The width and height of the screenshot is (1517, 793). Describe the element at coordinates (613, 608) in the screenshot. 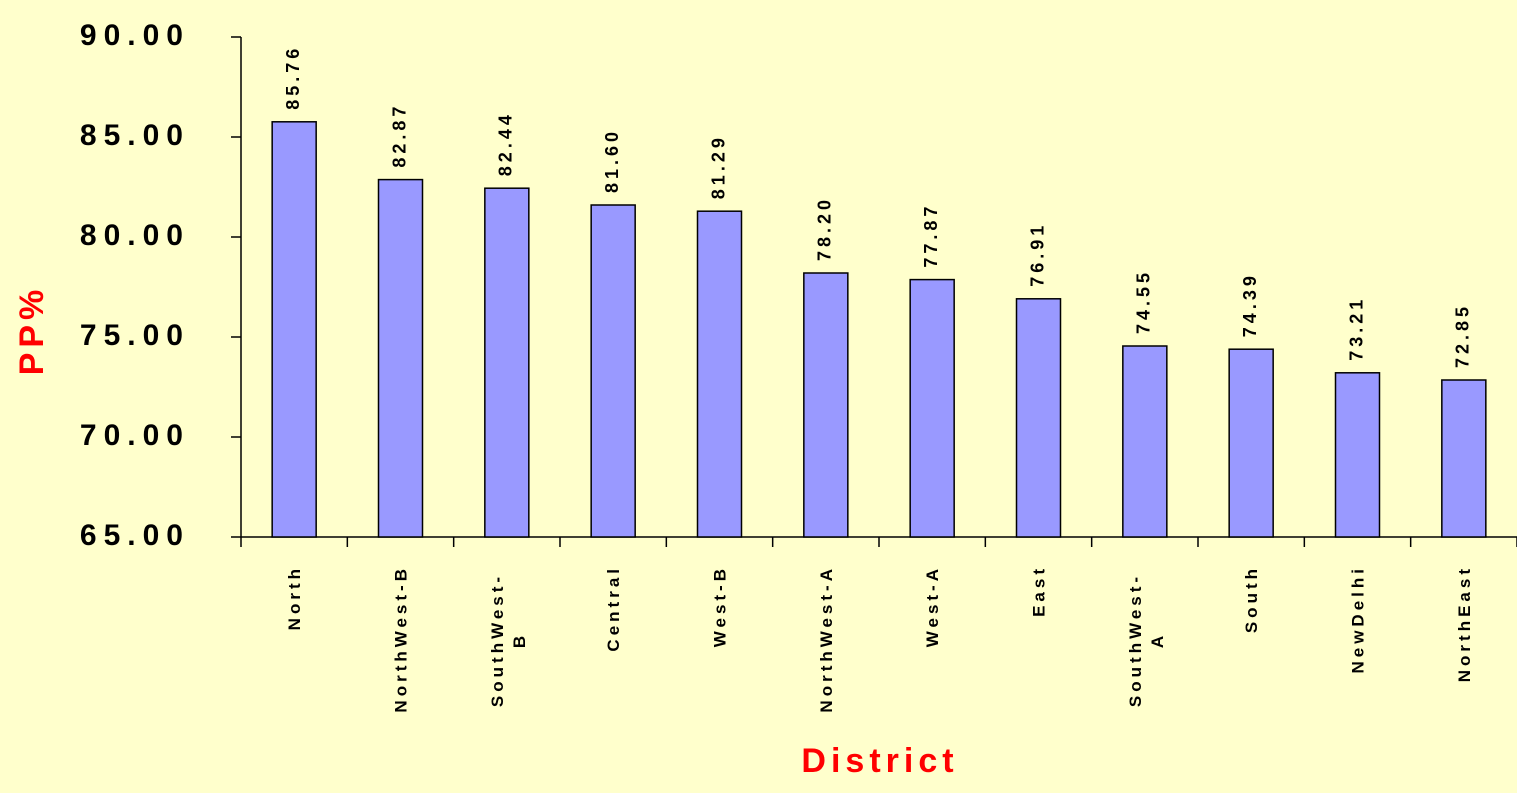

I see `x-tick-label: Central` at that location.